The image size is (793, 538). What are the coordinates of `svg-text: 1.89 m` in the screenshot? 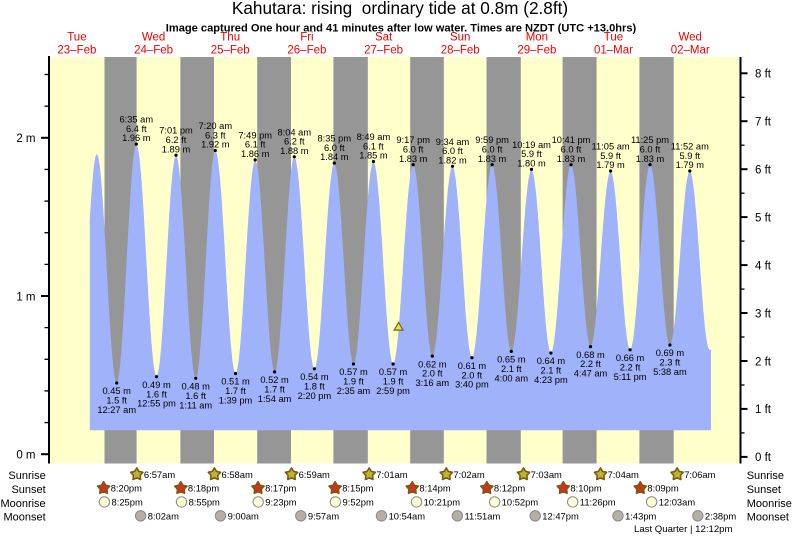 It's located at (176, 149).